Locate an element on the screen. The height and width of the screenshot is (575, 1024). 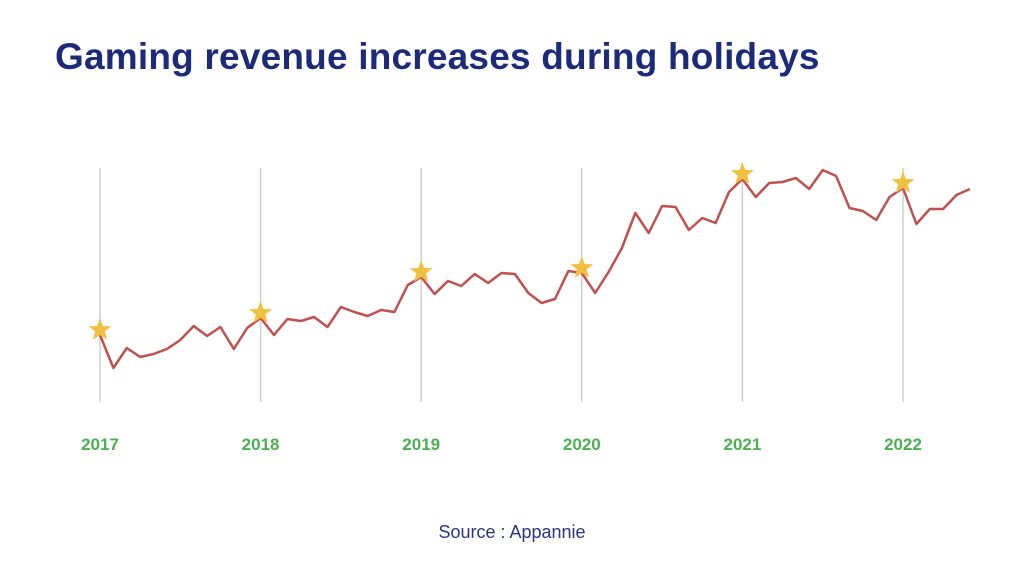
x-tick-label: 2021 is located at coordinates (742, 444).